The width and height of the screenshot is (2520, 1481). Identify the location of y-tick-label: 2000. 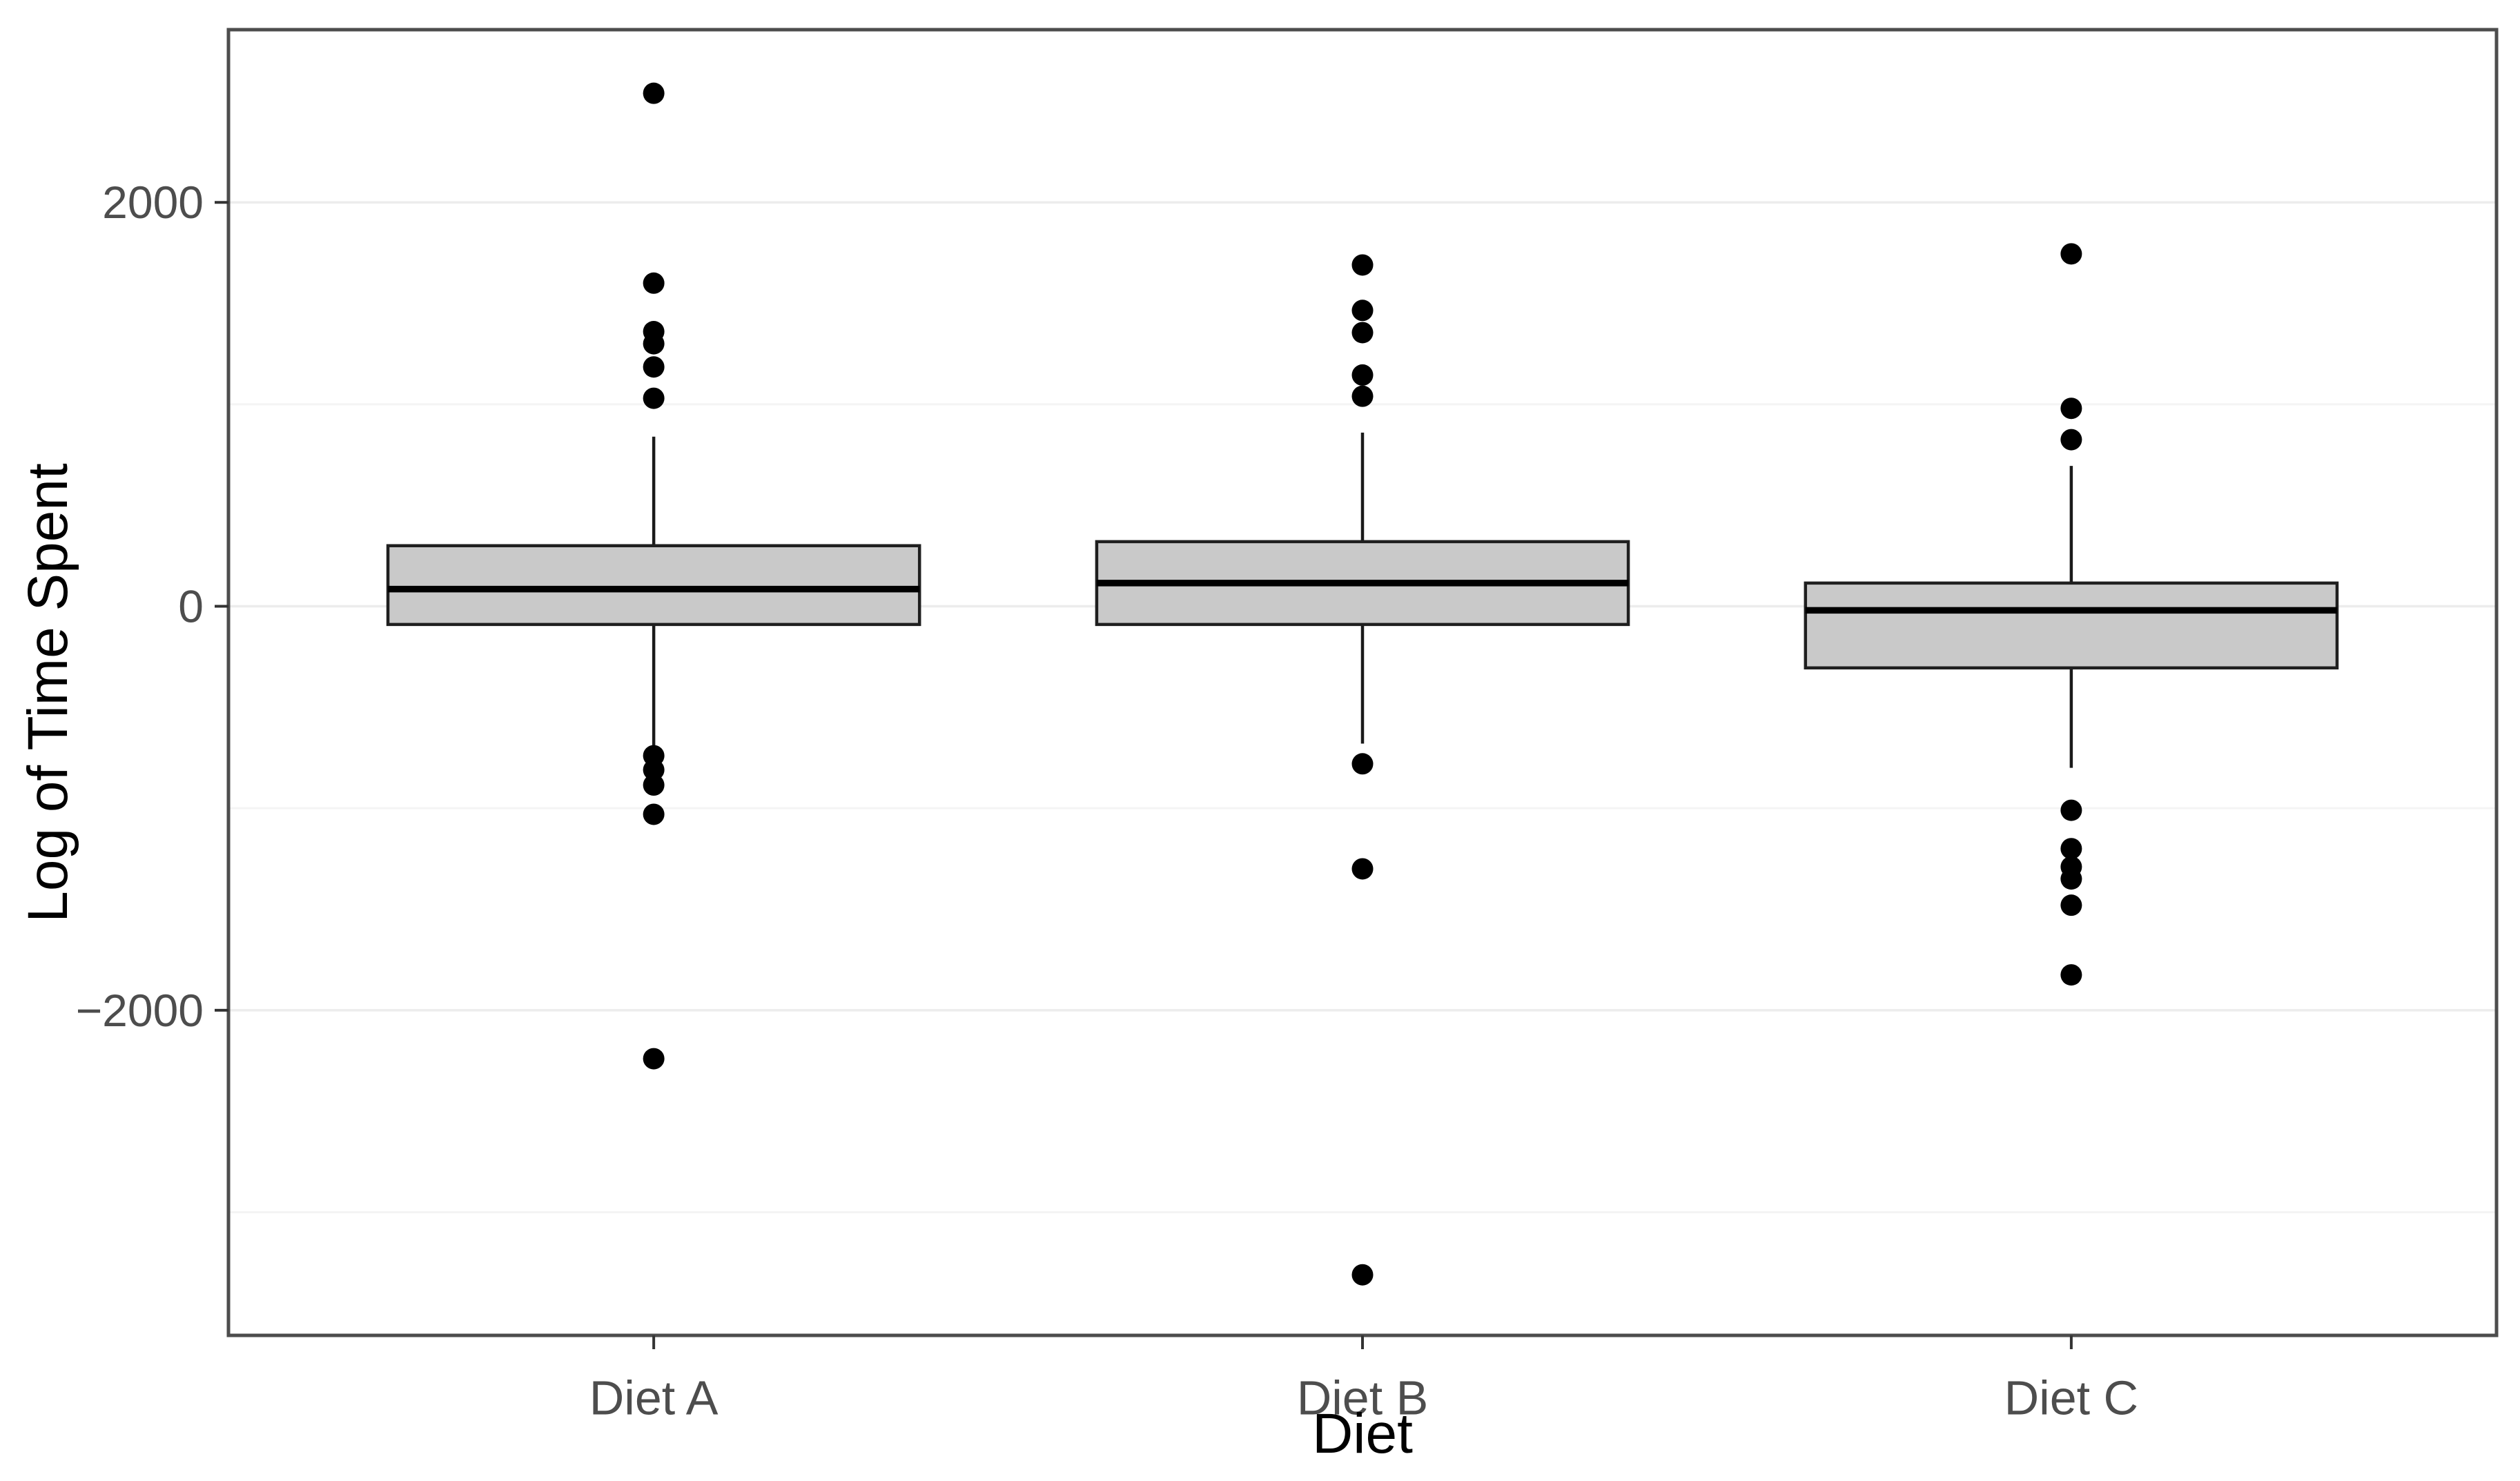
(153, 202).